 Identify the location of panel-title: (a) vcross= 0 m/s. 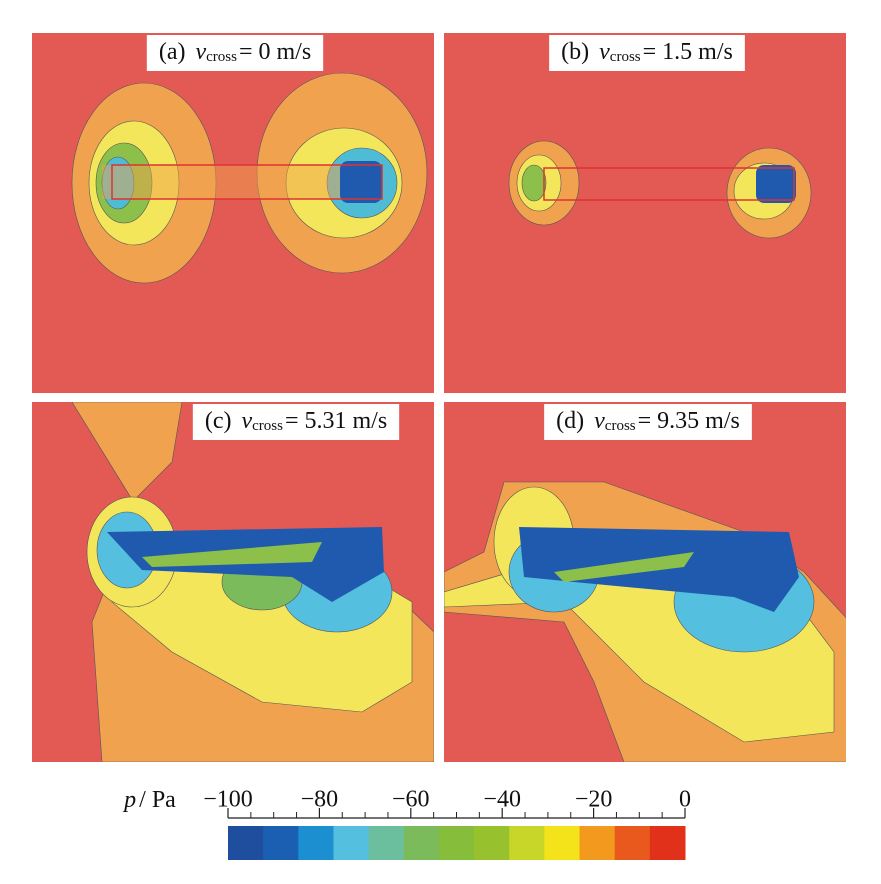
(235, 52).